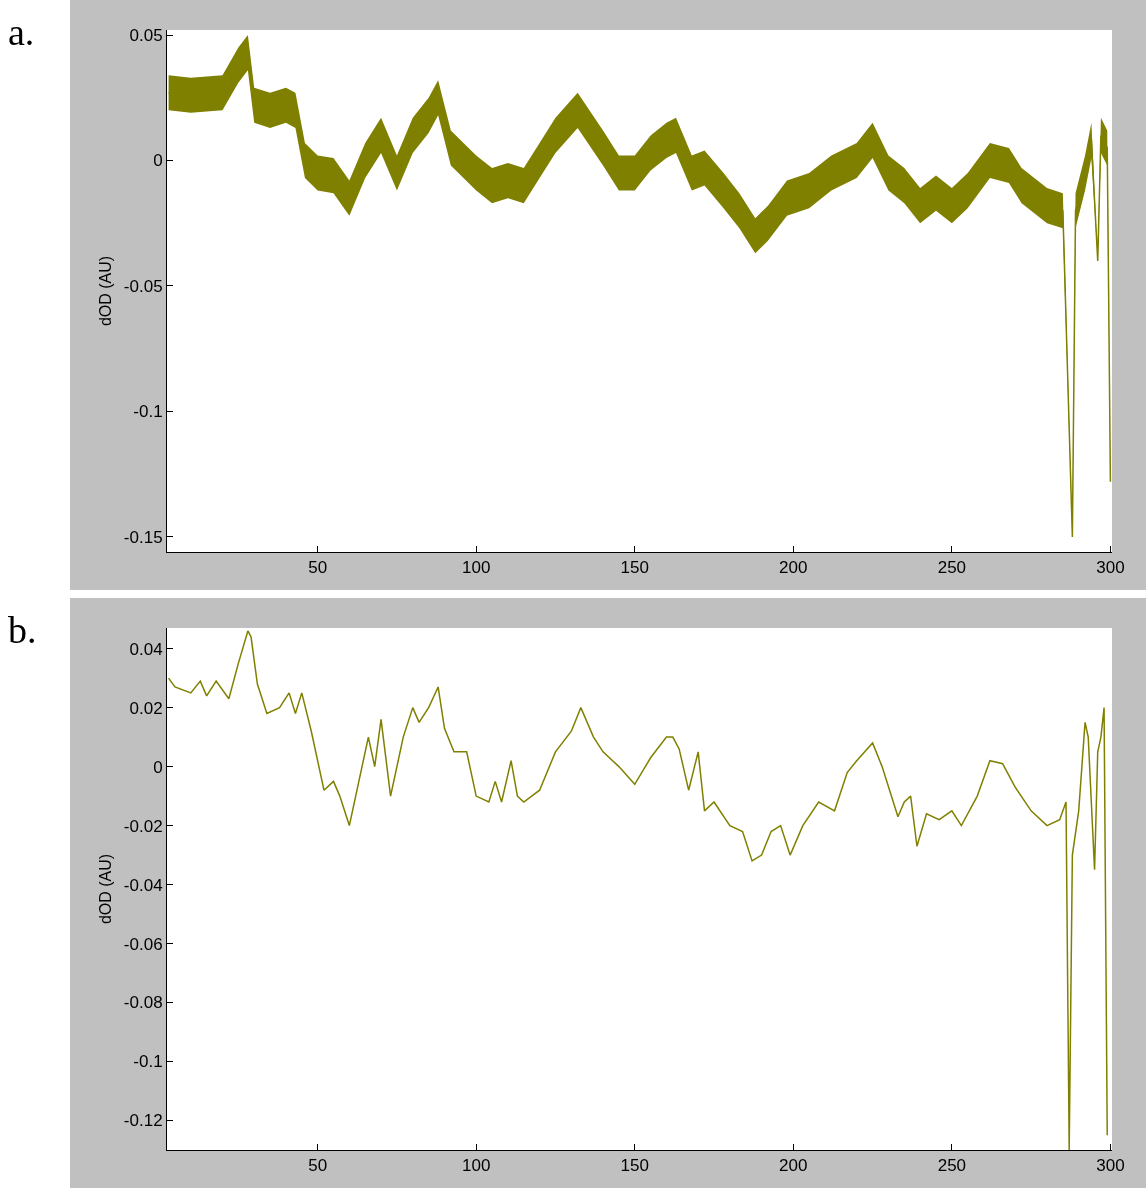 Image resolution: width=1146 pixels, height=1188 pixels. Describe the element at coordinates (143, 944) in the screenshot. I see `y-tick-label: -0.06` at that location.